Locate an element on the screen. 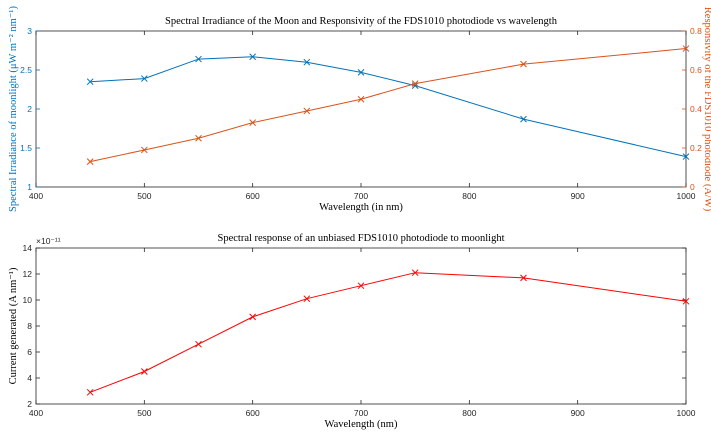  top-plot-left-axis-tick-label: 2.5 is located at coordinates (26, 70).